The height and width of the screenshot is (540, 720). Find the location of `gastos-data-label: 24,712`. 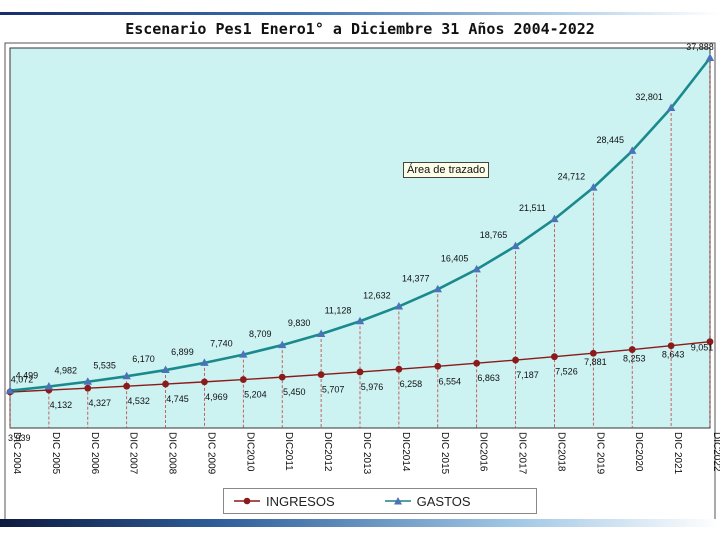

gastos-data-label: 24,712 is located at coordinates (572, 177).